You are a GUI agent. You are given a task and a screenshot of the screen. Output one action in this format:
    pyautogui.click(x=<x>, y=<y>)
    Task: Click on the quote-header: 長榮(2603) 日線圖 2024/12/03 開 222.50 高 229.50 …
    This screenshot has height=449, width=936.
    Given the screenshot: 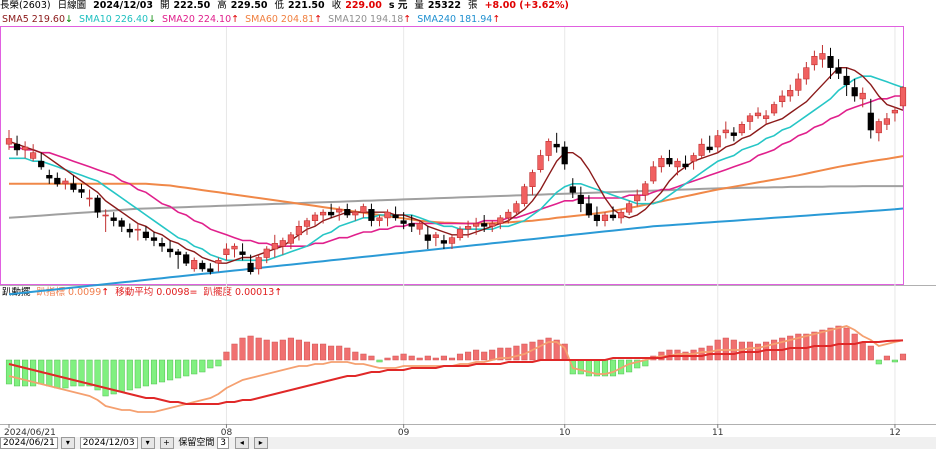 What is the action you would take?
    pyautogui.click(x=468, y=6)
    